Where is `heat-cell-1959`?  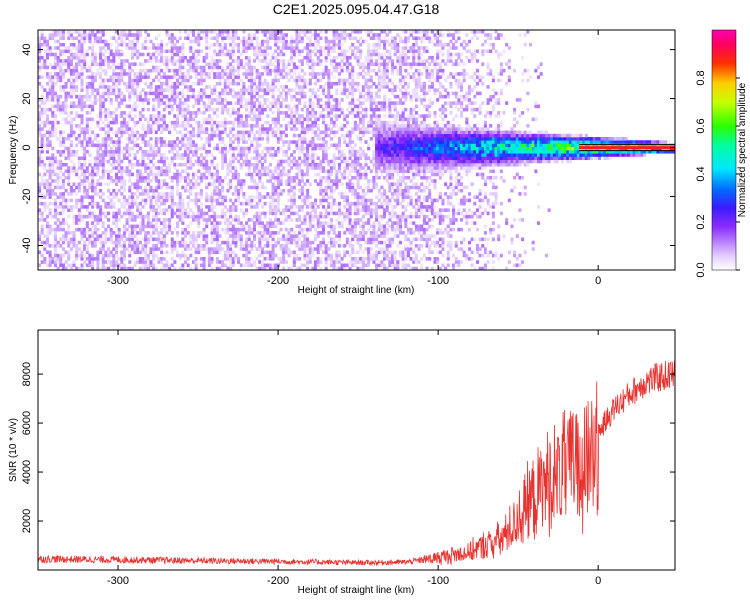 heat-cell-1959 is located at coordinates (162, 187).